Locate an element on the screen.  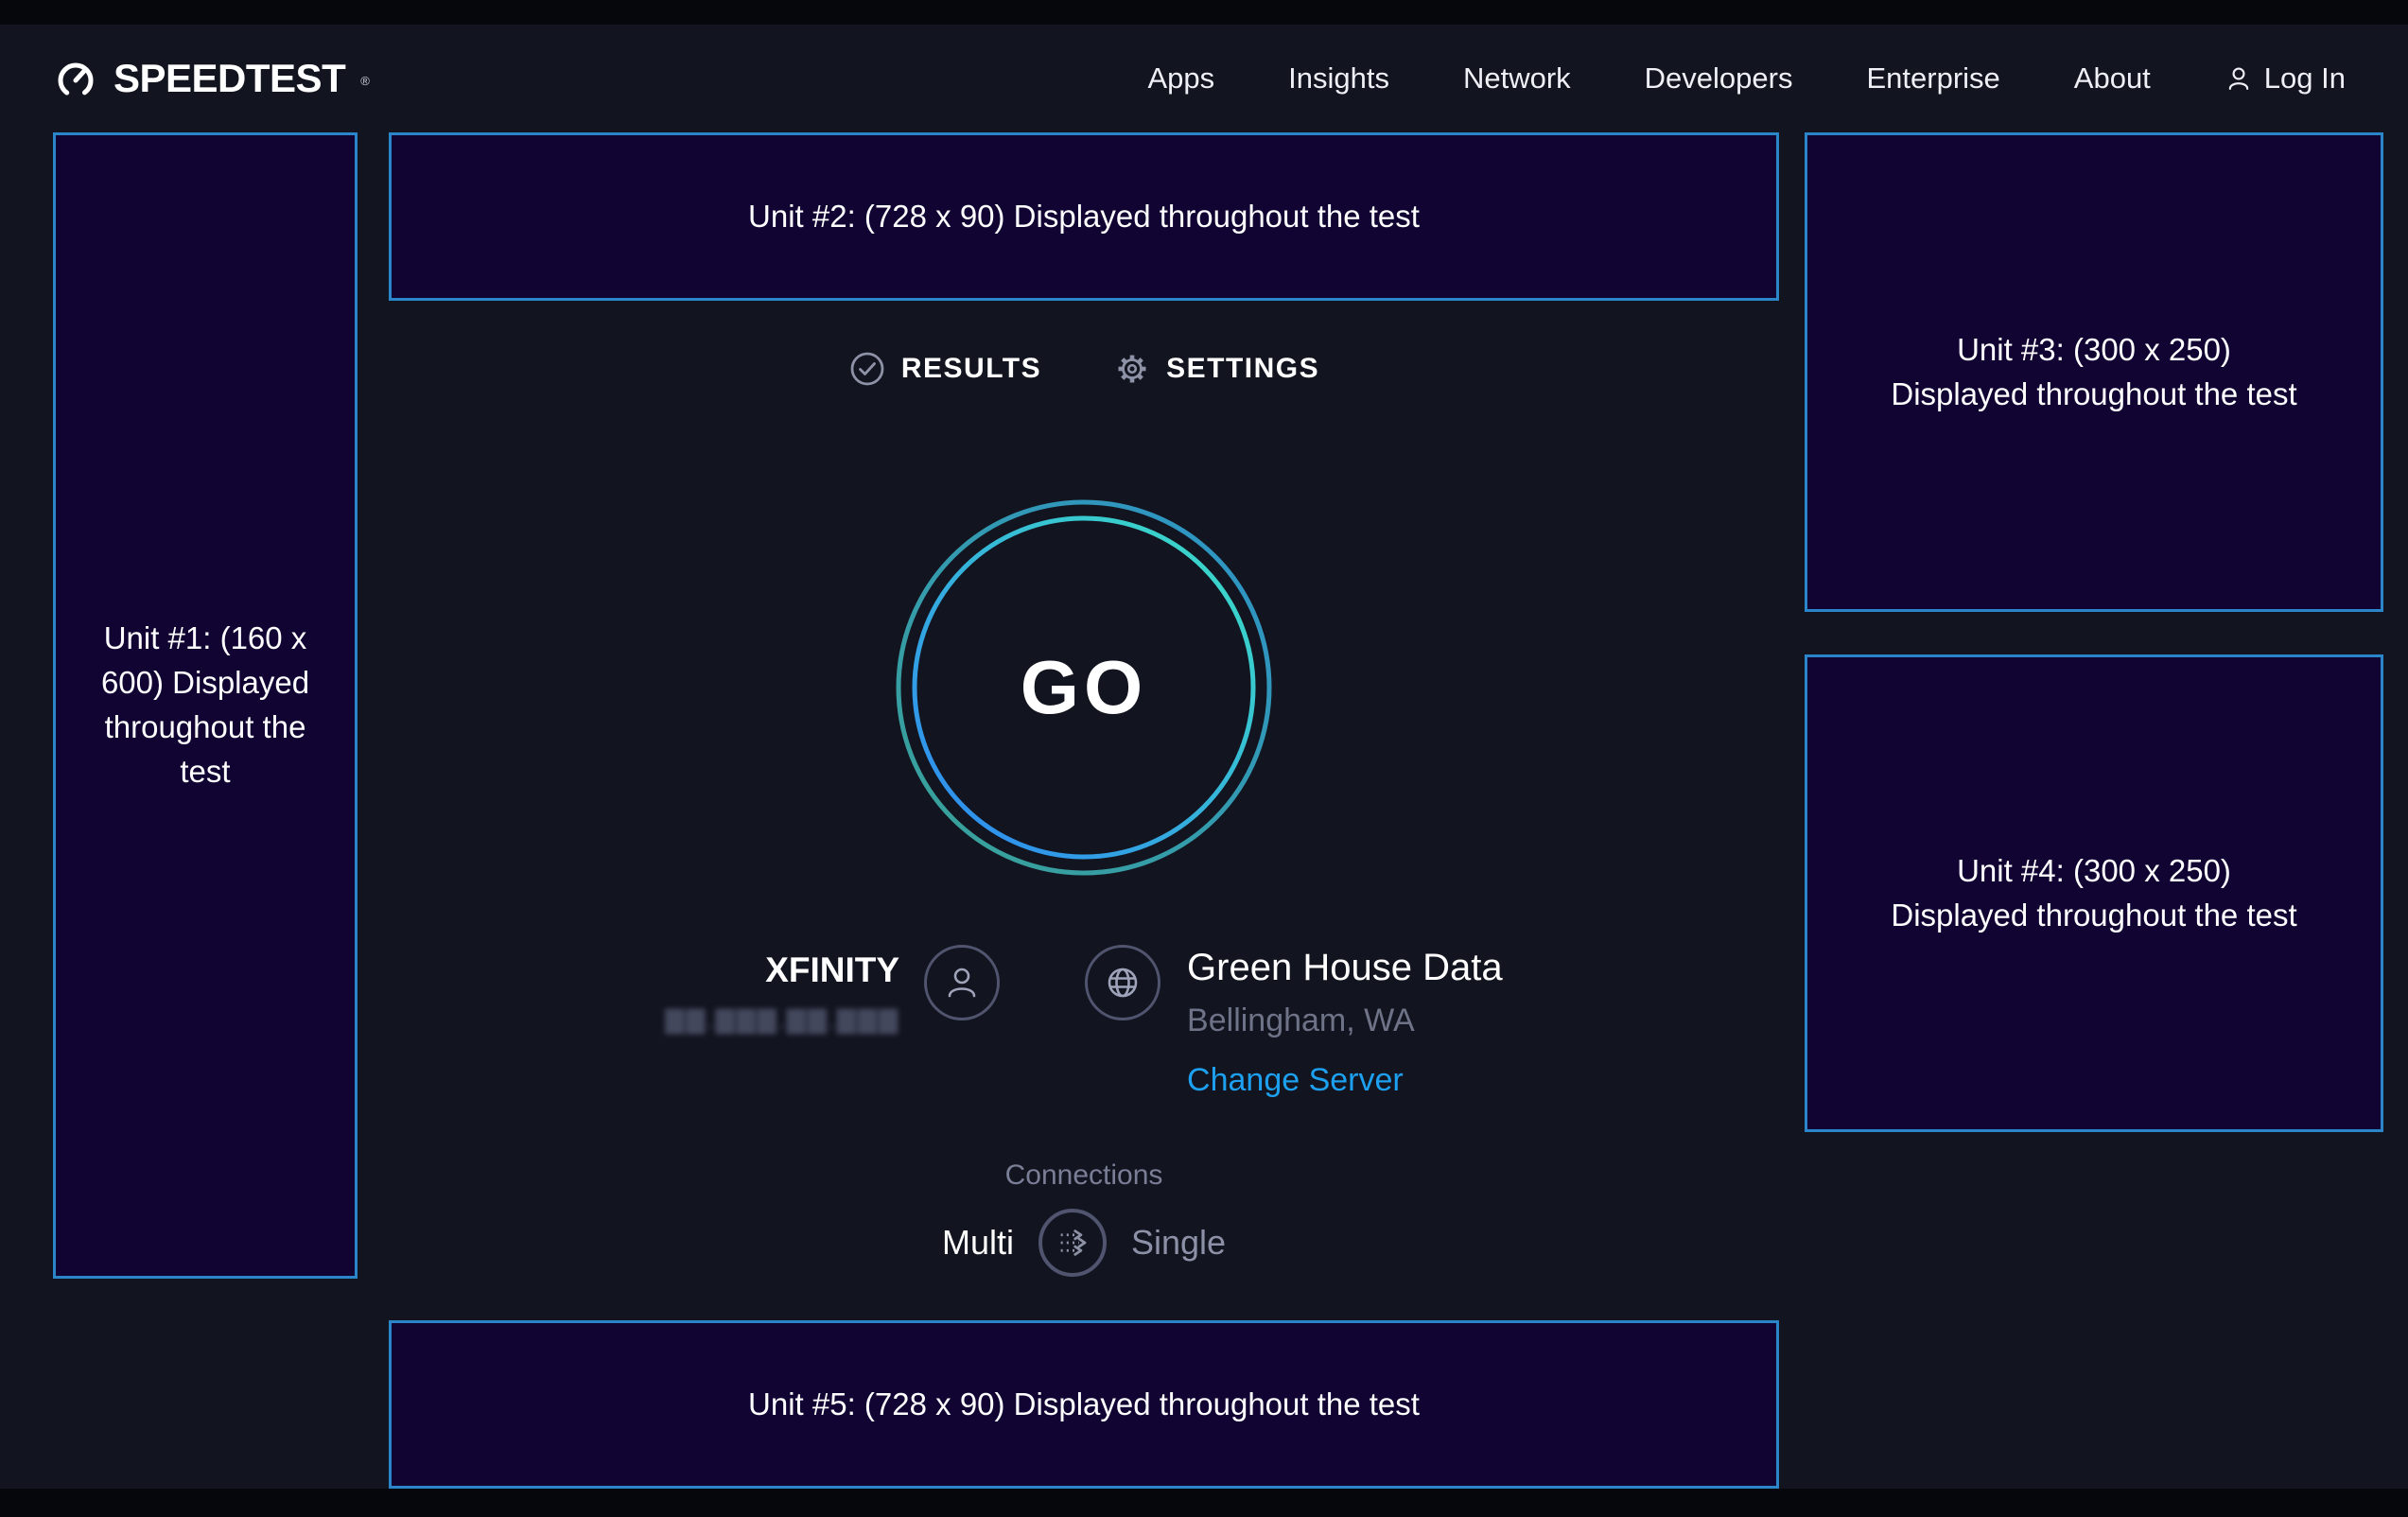
top-edge-strip is located at coordinates (1204, 12).